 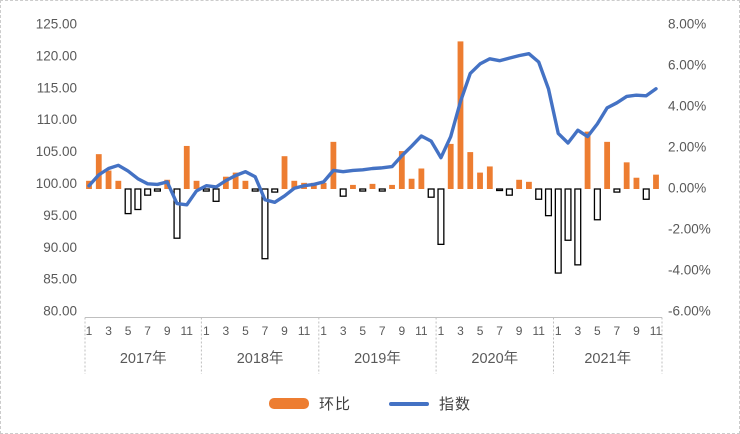 What do you see at coordinates (60, 247) in the screenshot?
I see `svg-text: 90.00` at bounding box center [60, 247].